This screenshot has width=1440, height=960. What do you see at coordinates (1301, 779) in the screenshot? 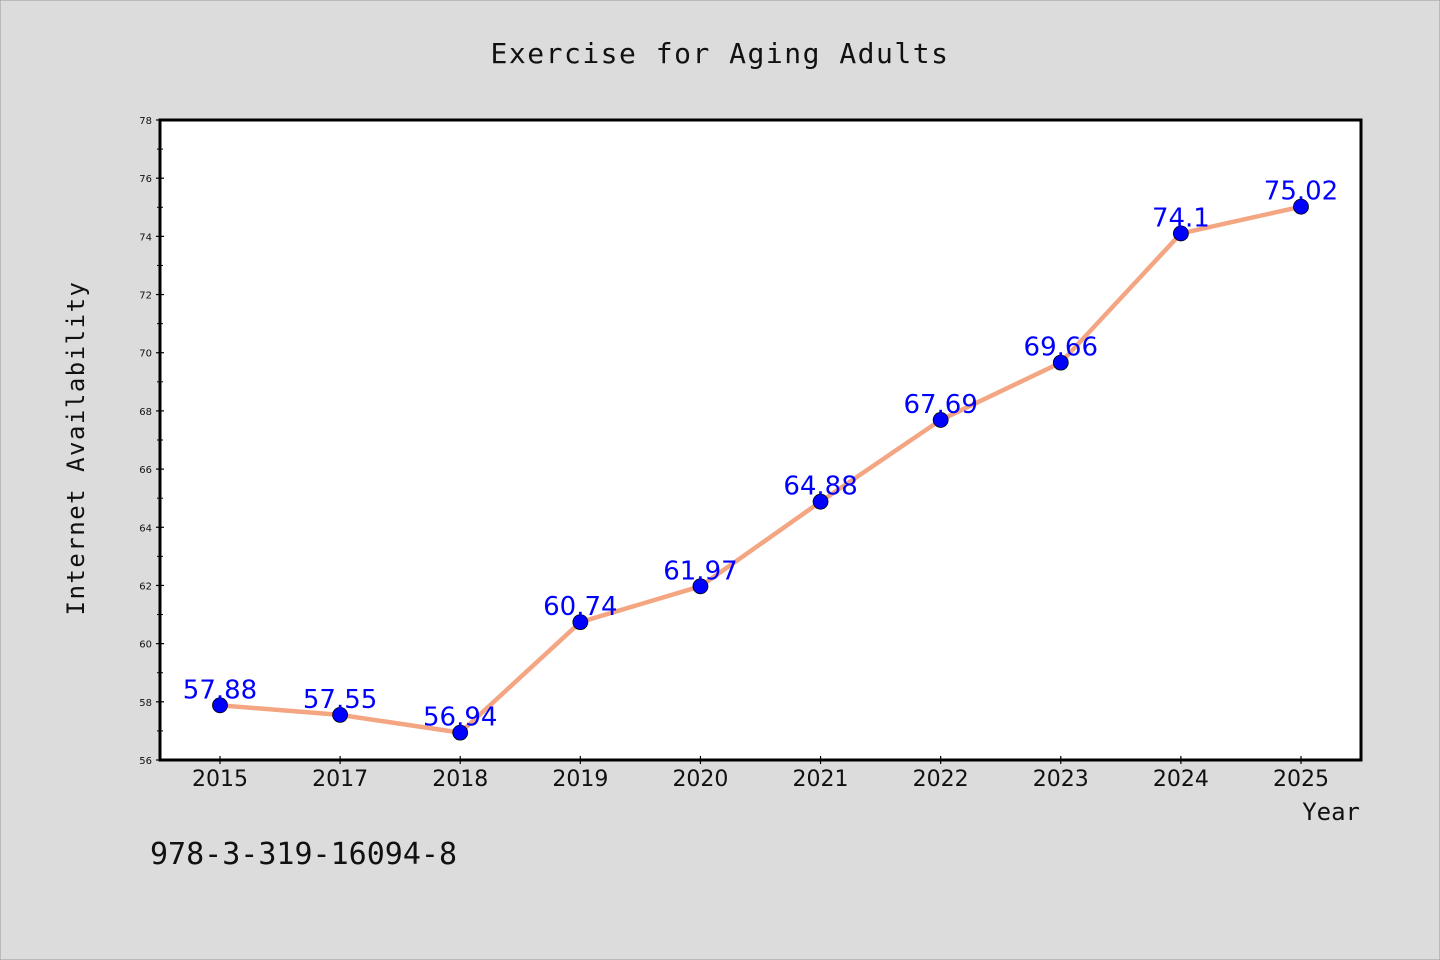
I see `x-tick-label: 2025` at bounding box center [1301, 779].